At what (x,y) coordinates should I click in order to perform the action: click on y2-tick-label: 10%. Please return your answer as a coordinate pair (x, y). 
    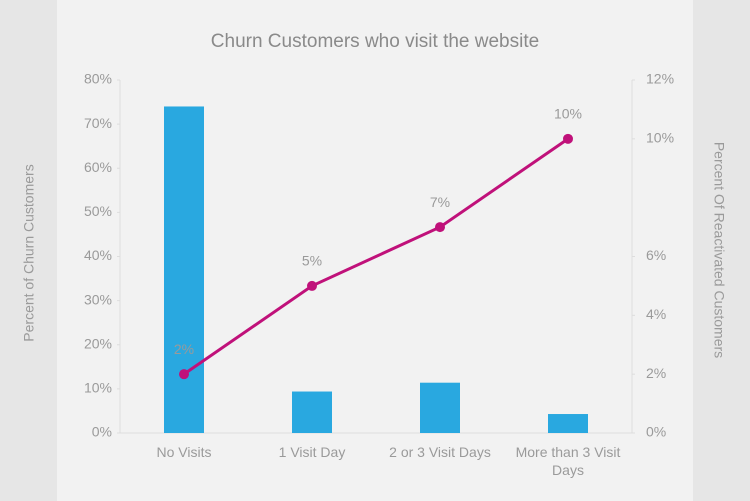
    Looking at the image, I should click on (660, 138).